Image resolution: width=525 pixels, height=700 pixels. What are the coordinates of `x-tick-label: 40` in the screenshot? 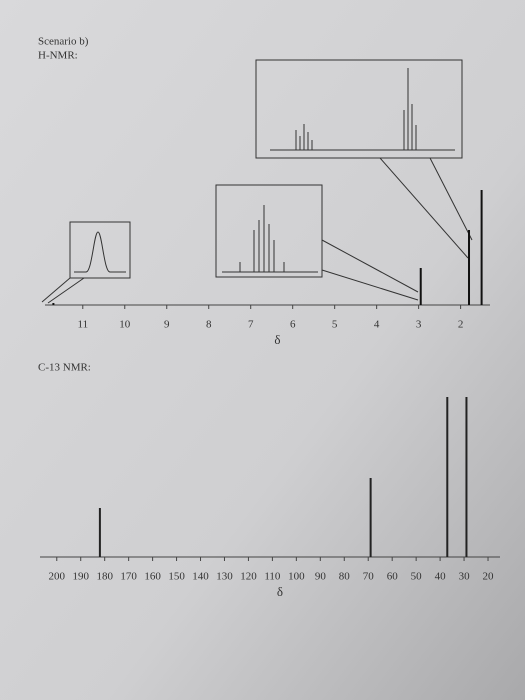 It's located at (441, 577).